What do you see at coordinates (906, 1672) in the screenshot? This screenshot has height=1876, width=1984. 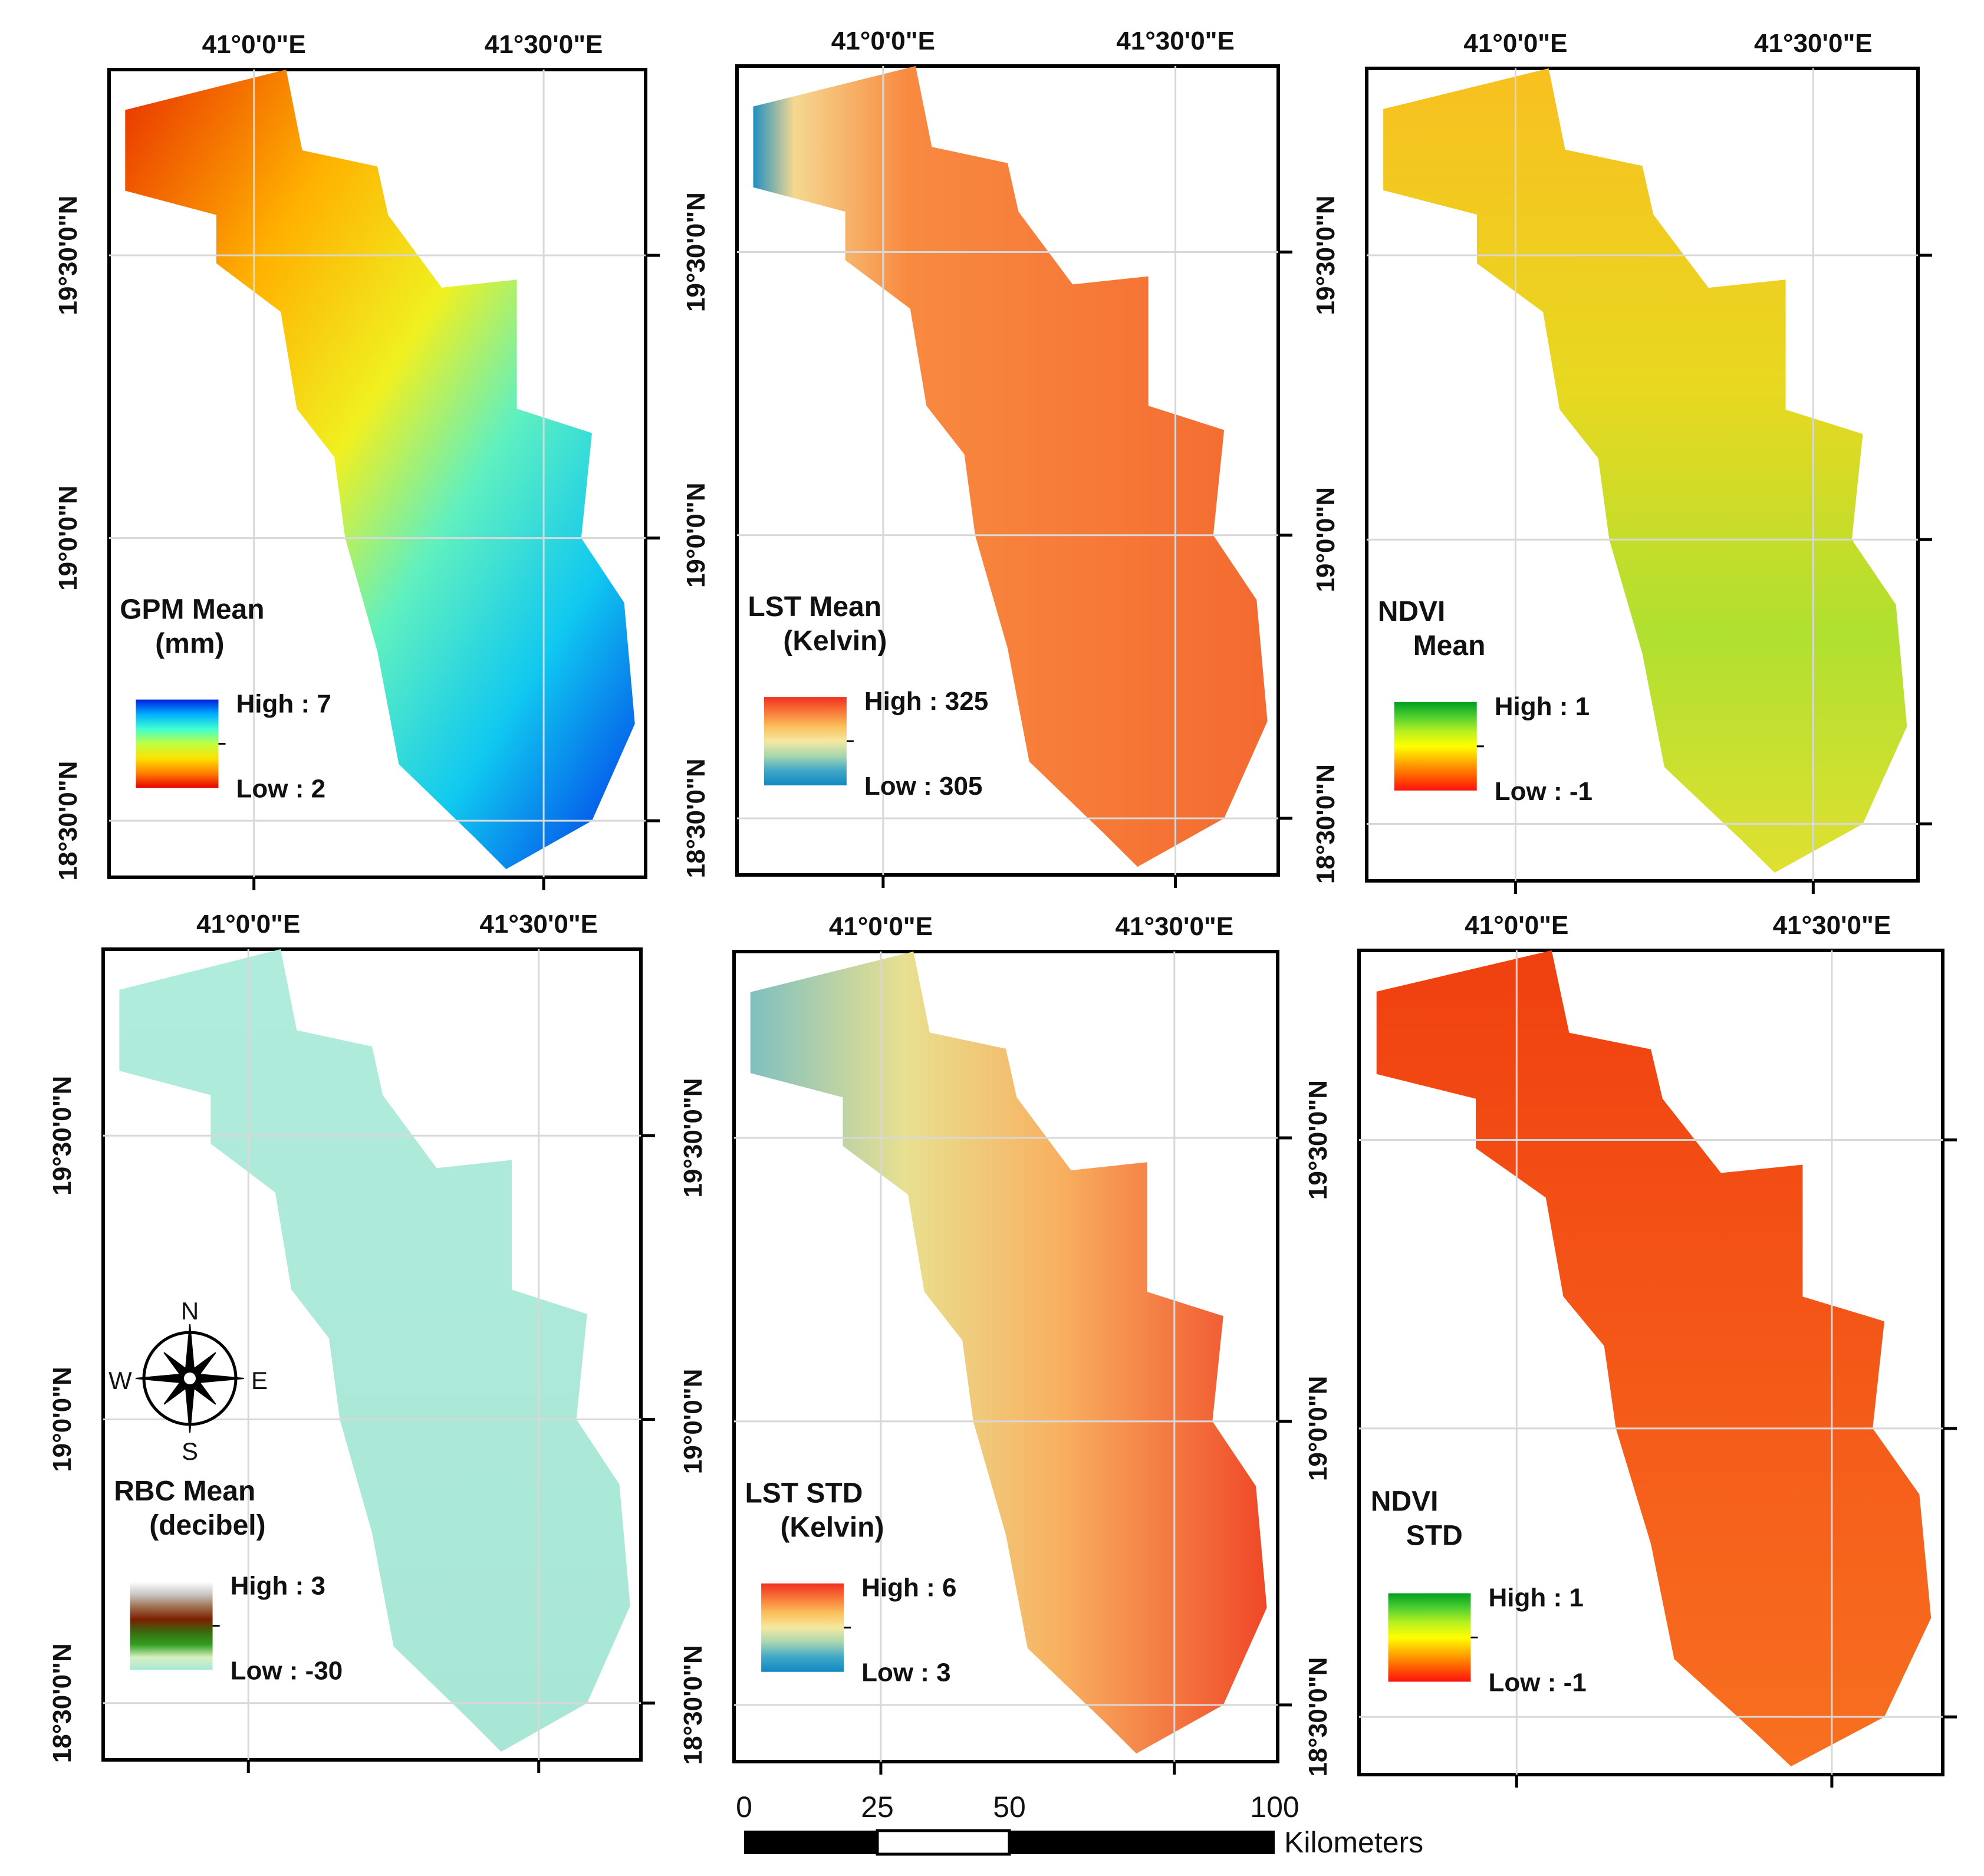 I see `legend-low-label: Low : 3` at bounding box center [906, 1672].